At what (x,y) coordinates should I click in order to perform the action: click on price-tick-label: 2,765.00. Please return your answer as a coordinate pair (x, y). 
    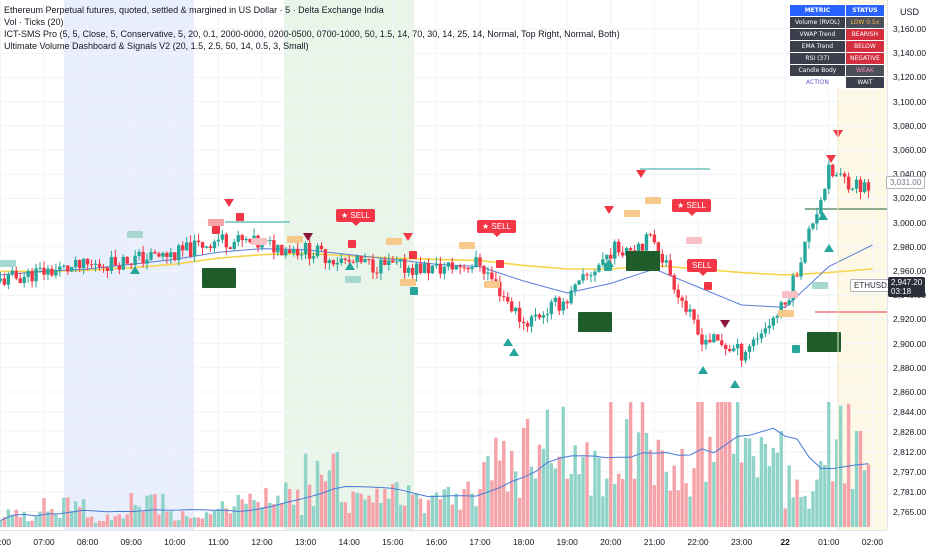
    Looking at the image, I should click on (910, 511).